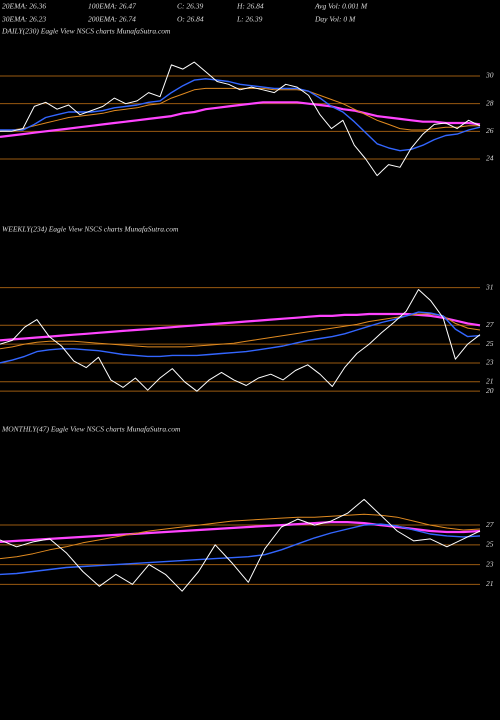  Describe the element at coordinates (490, 130) in the screenshot. I see `y-tick-label: 26` at that location.